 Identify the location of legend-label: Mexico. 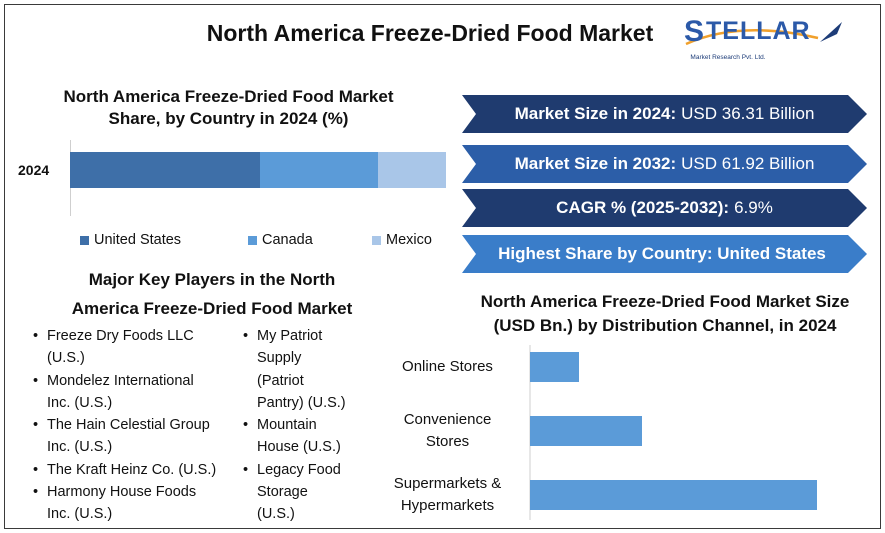
(409, 240).